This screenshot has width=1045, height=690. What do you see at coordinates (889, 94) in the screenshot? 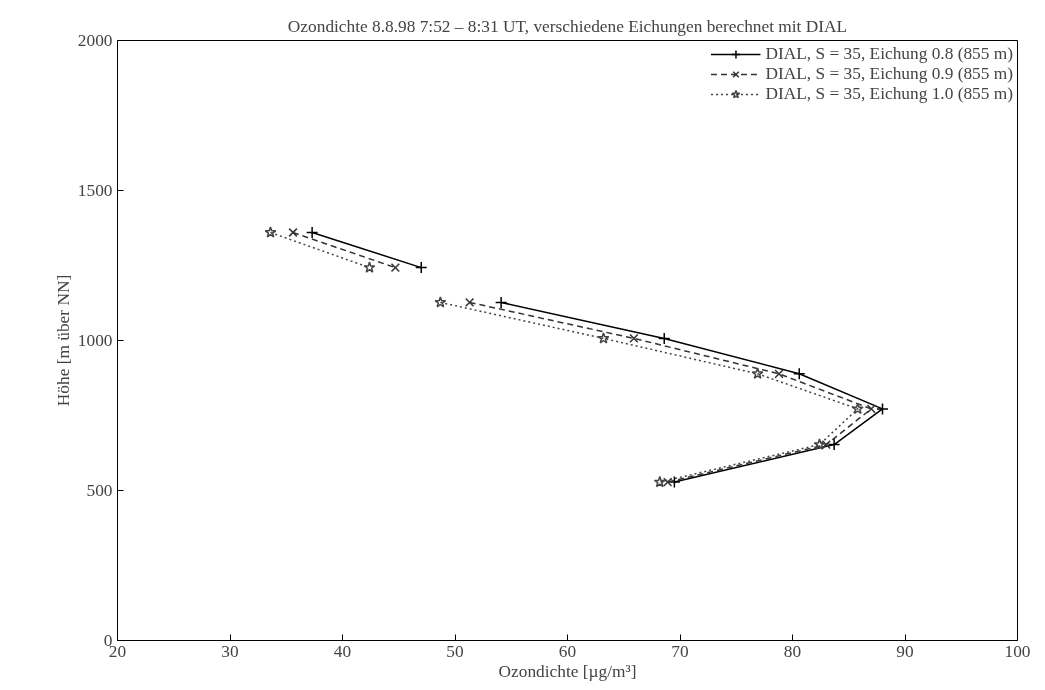
I see `legend-label: DIAL, S = 35, Eichung 1.0 (855 m)` at bounding box center [889, 94].